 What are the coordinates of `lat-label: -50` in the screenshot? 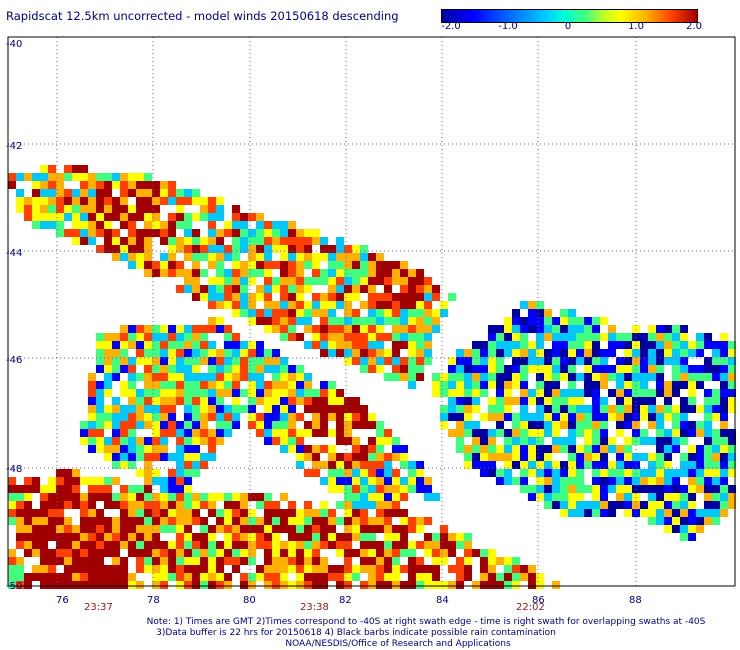 It's located at (14, 586).